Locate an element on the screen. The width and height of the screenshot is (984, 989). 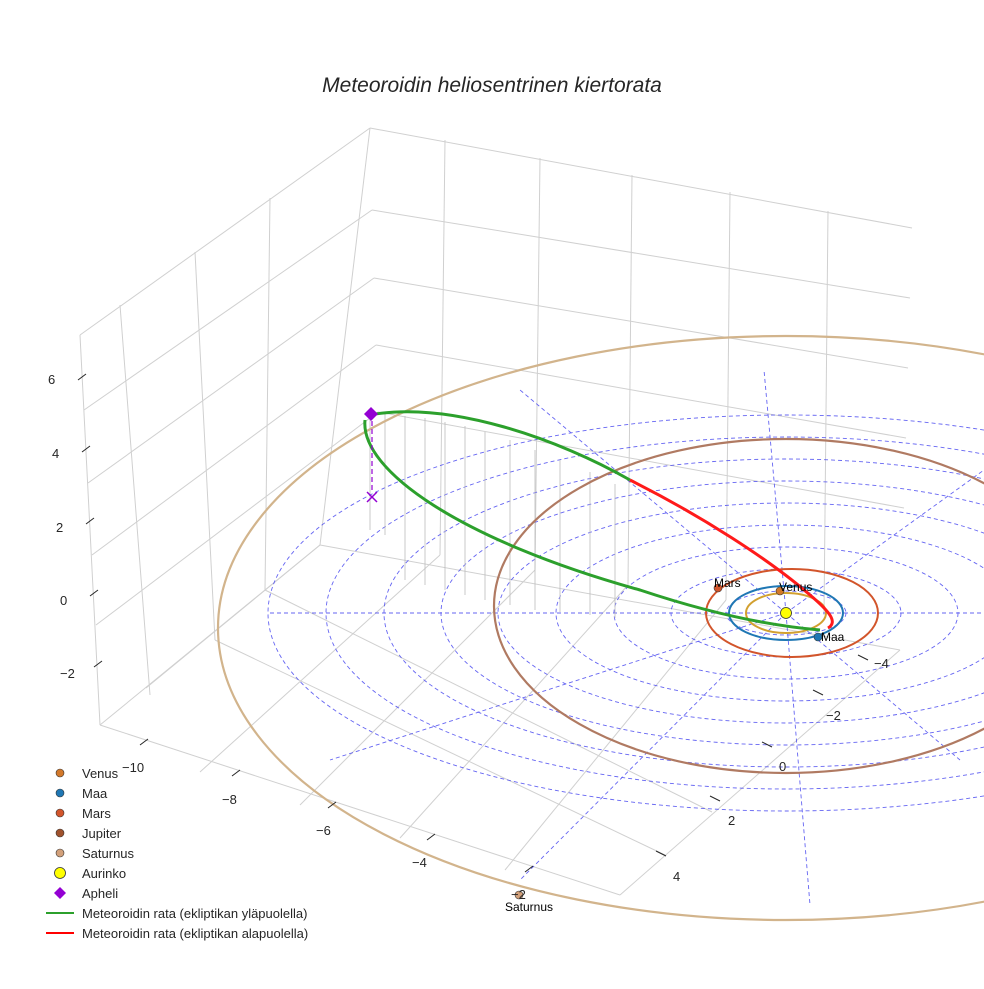
venus-label: Venus is located at coordinates (795, 587).